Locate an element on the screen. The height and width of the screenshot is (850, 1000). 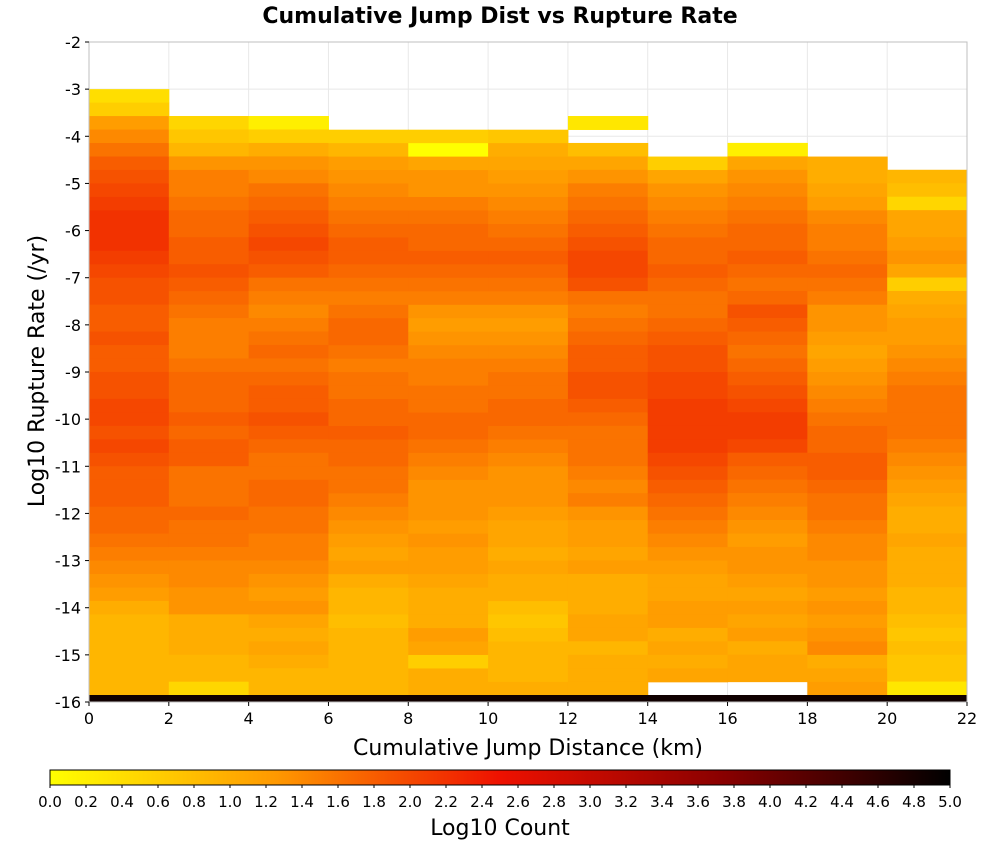
x-tick-label: 4 is located at coordinates (249, 718).